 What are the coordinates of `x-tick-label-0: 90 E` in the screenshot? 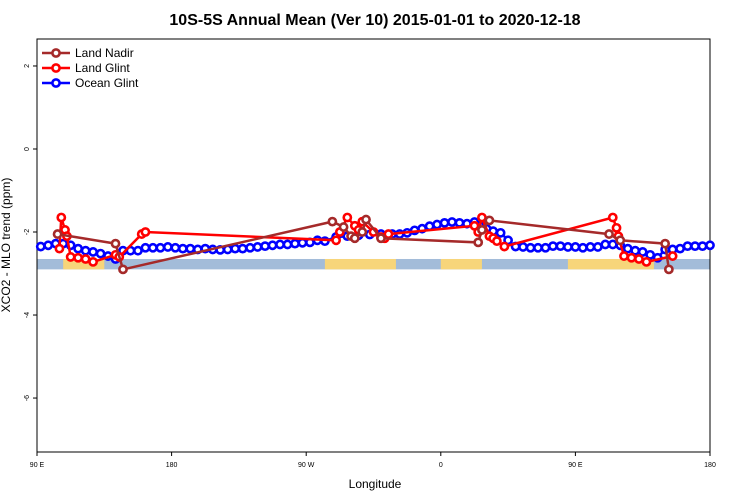 It's located at (37, 465).